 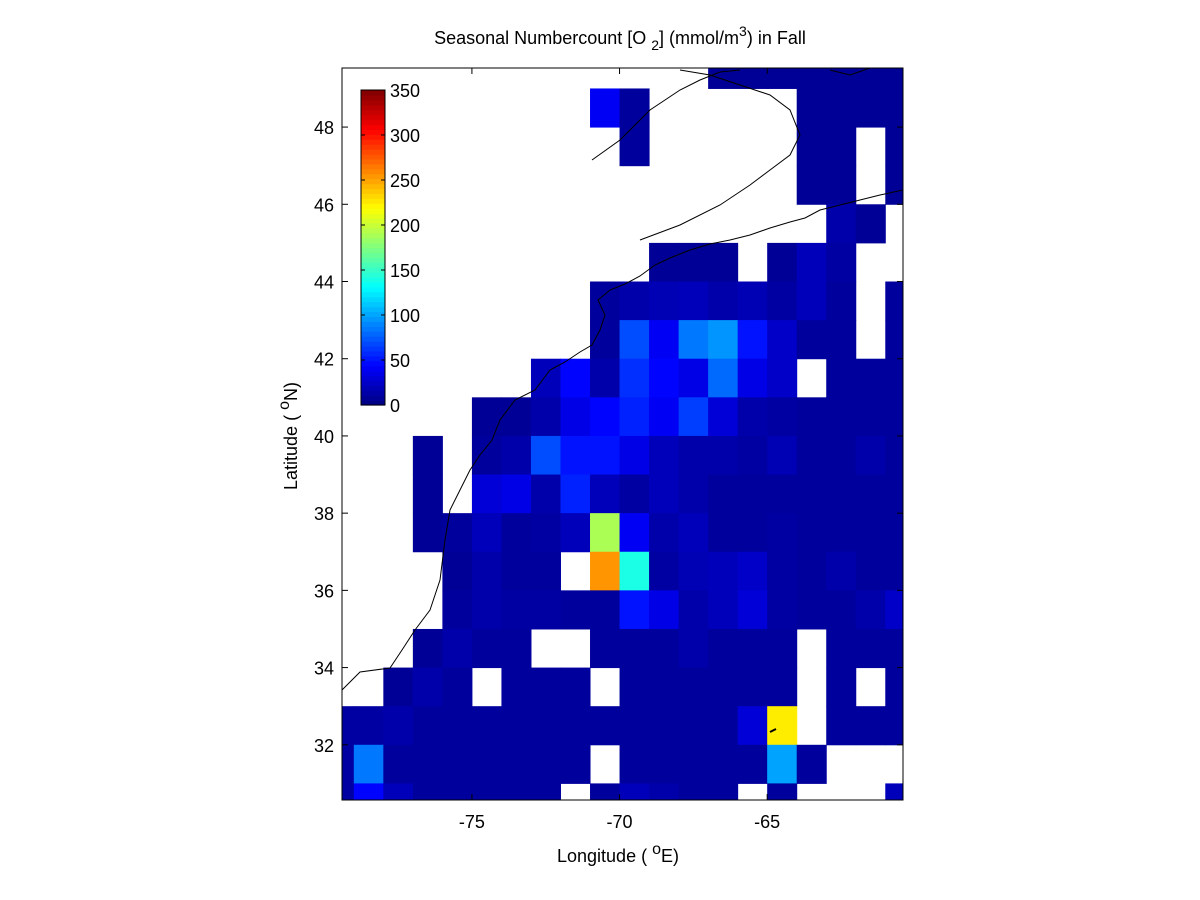 I want to click on x-tick-label: -75, so click(x=472, y=822).